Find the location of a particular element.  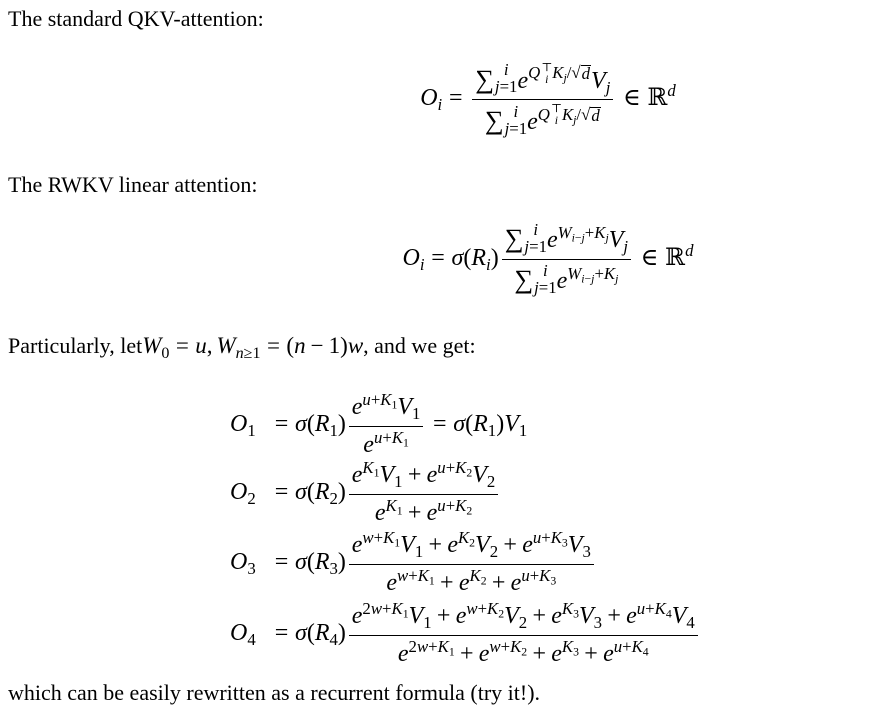

math-symbol: 4 is located at coordinates (251, 639).